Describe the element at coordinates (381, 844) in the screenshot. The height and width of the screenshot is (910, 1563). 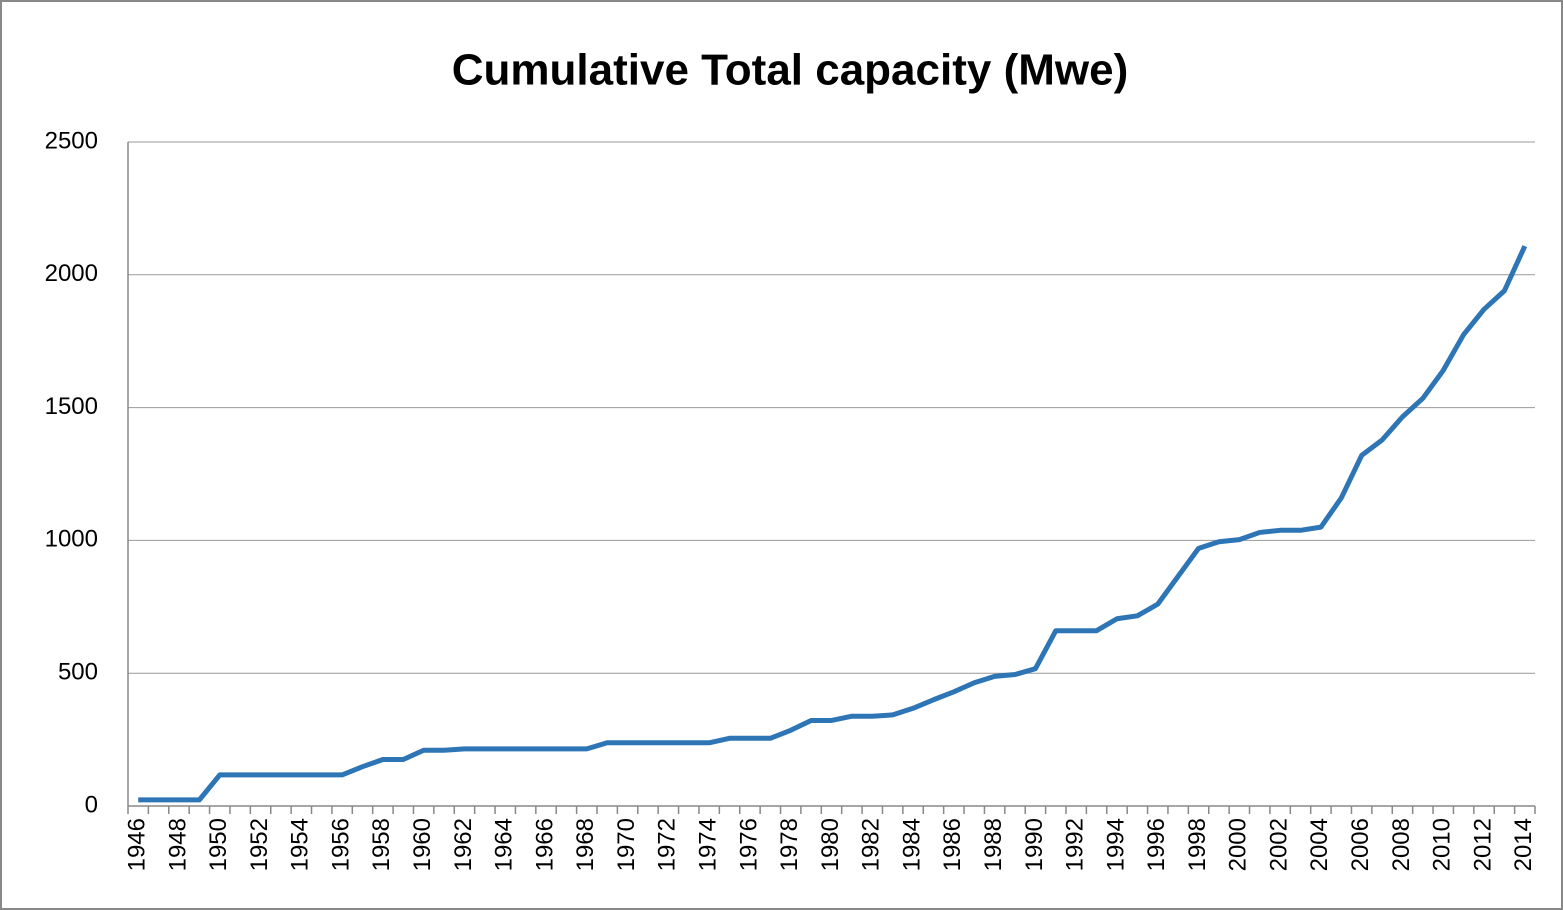
I see `x-tick-label: 1958` at that location.